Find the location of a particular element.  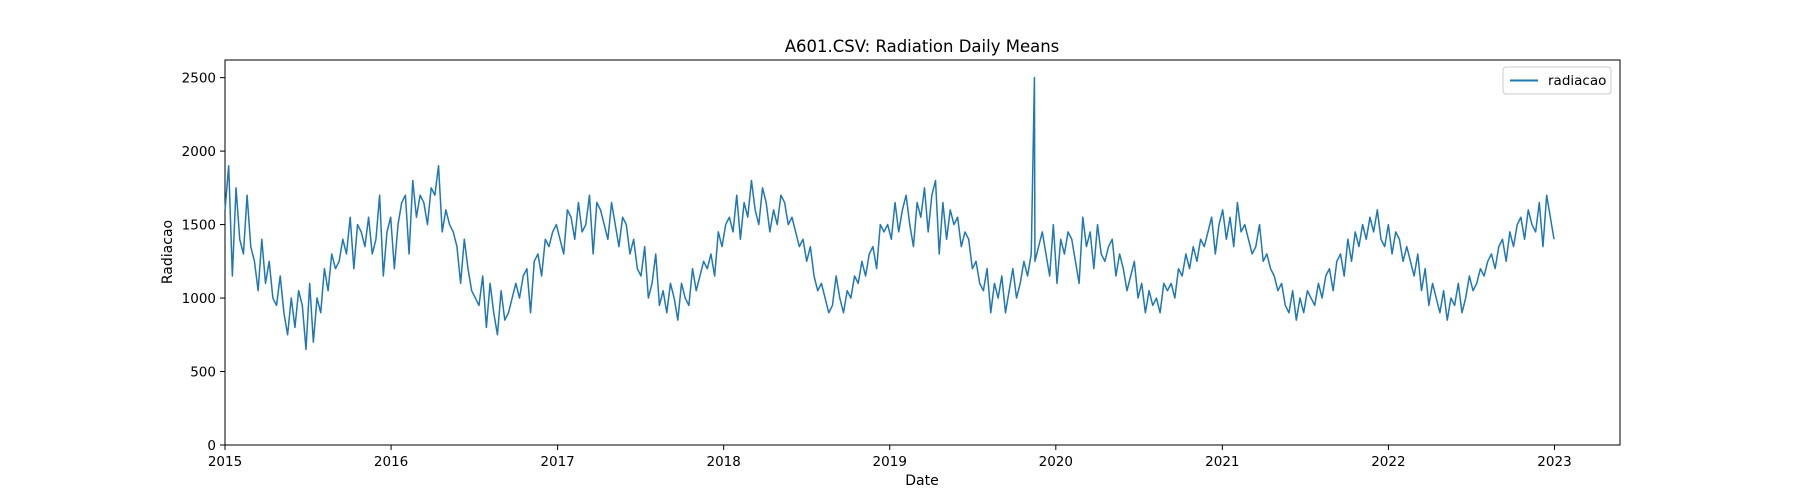

y-axis-ticks: 0 500 1000 1500 2000 2500 is located at coordinates (203, 262).